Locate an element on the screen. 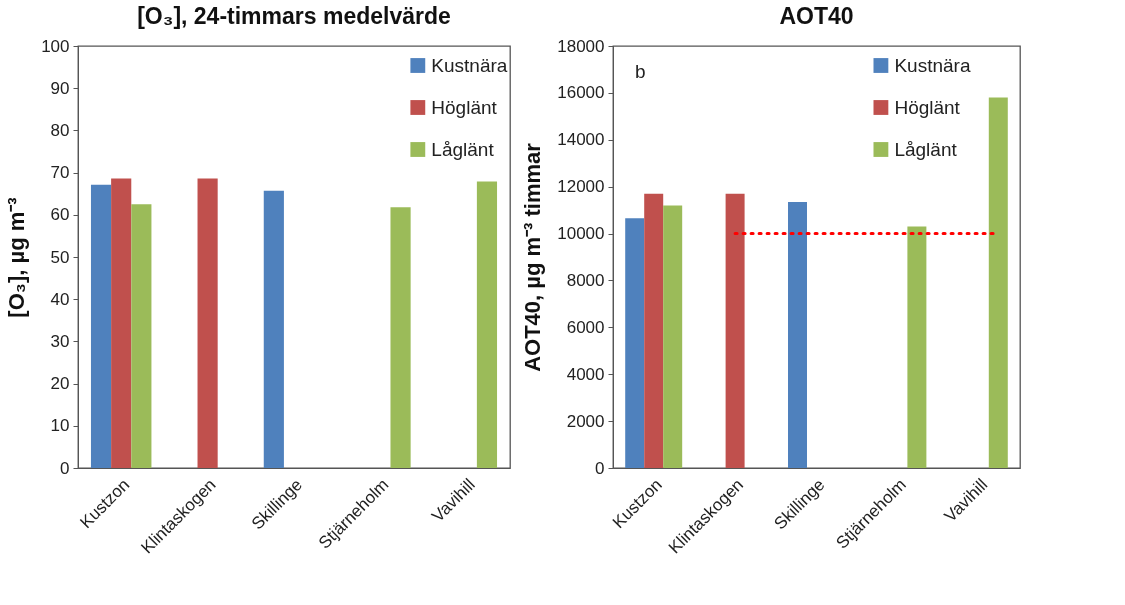 The image size is (1125, 605). y-tick-label: 20 is located at coordinates (60, 384).